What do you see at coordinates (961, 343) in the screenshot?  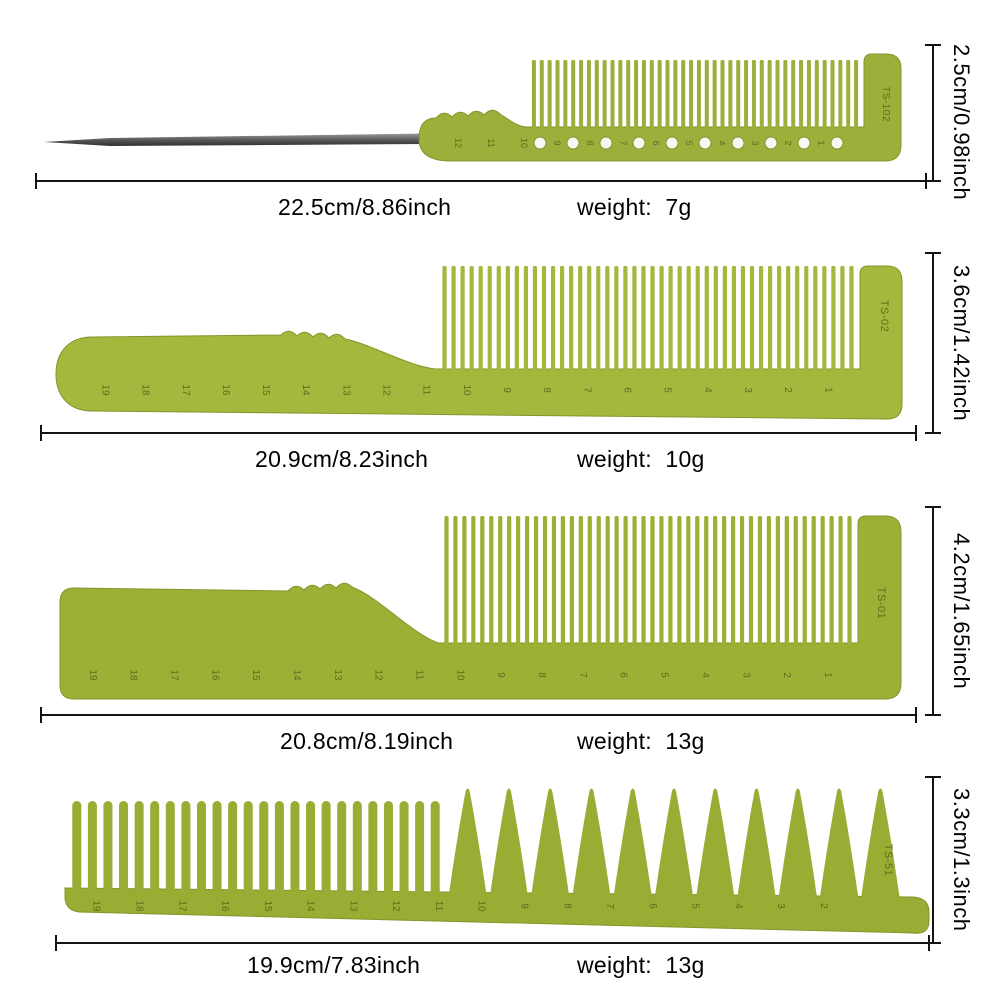 I see `height-label-2: 3.6cm/1.42inch` at bounding box center [961, 343].